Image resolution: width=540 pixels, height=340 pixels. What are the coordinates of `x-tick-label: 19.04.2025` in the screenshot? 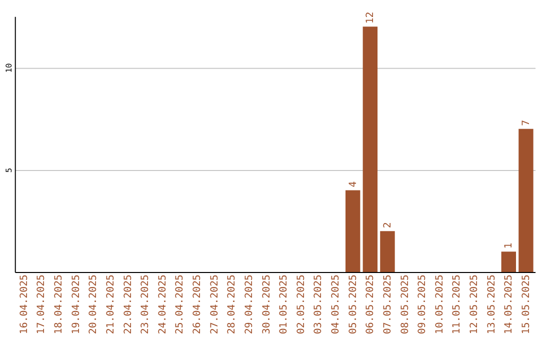 It's located at (76, 304).